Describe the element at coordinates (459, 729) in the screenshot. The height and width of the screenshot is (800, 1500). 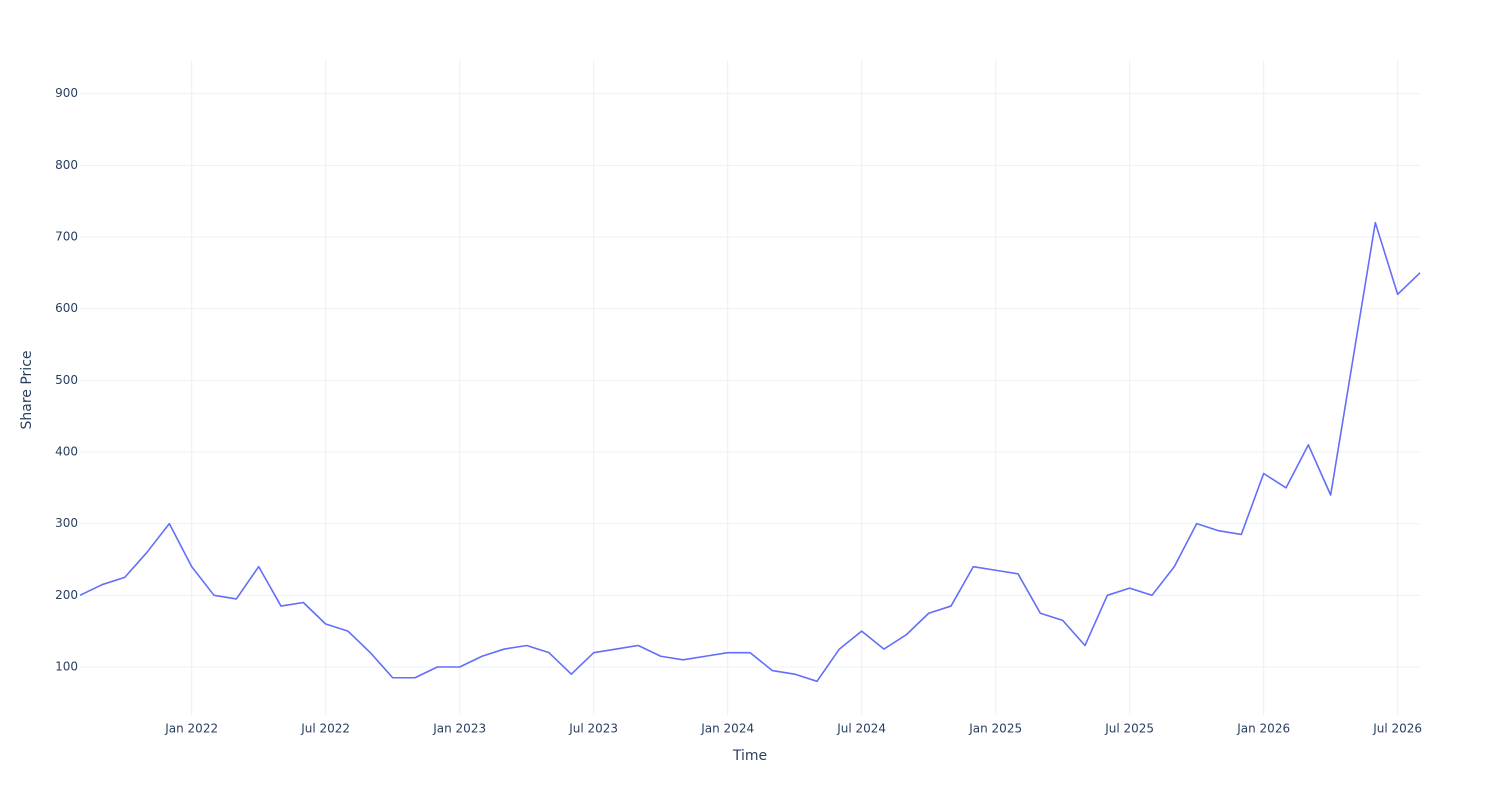
I see `x-tick-label: Jan 2023` at that location.